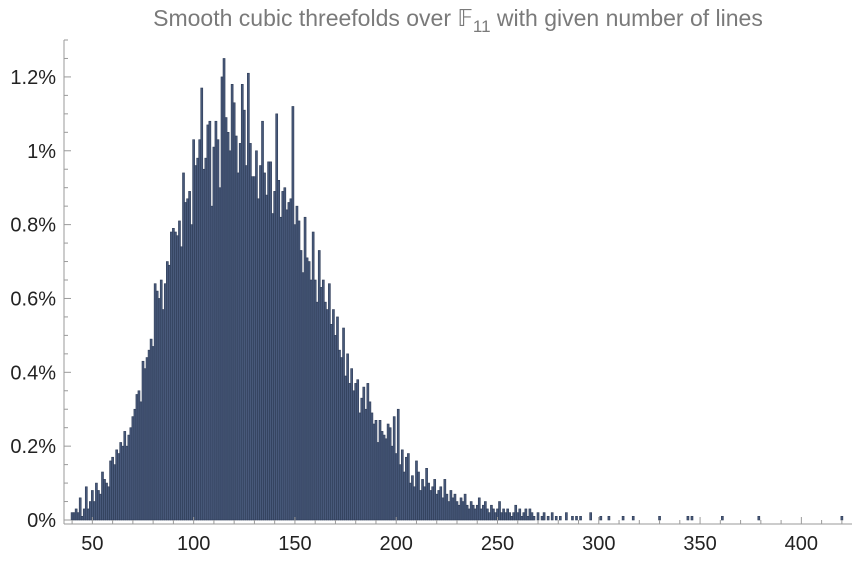  What do you see at coordinates (294, 544) in the screenshot?
I see `x-tick-label: 150` at bounding box center [294, 544].